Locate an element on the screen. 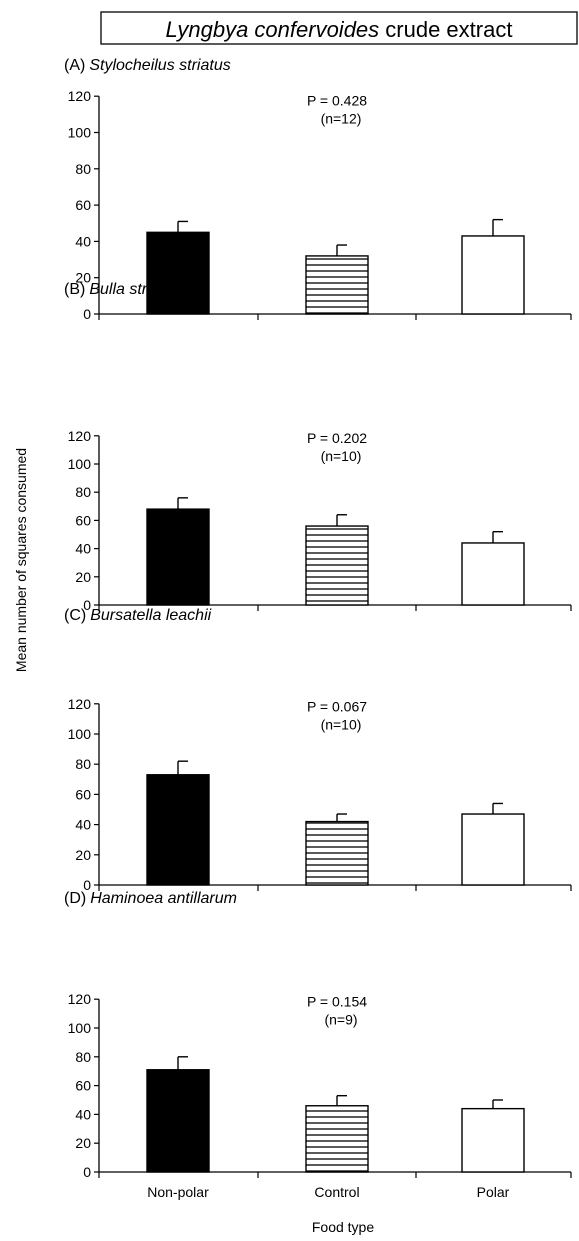 The width and height of the screenshot is (579, 1241). figure-title-rest: crude extract is located at coordinates (445, 29).